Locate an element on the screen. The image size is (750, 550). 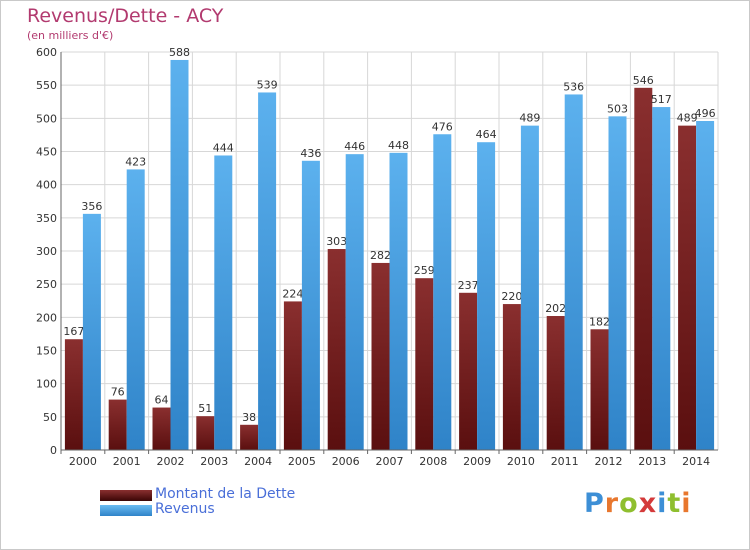
x-tick-label: 2001 is located at coordinates (127, 461).